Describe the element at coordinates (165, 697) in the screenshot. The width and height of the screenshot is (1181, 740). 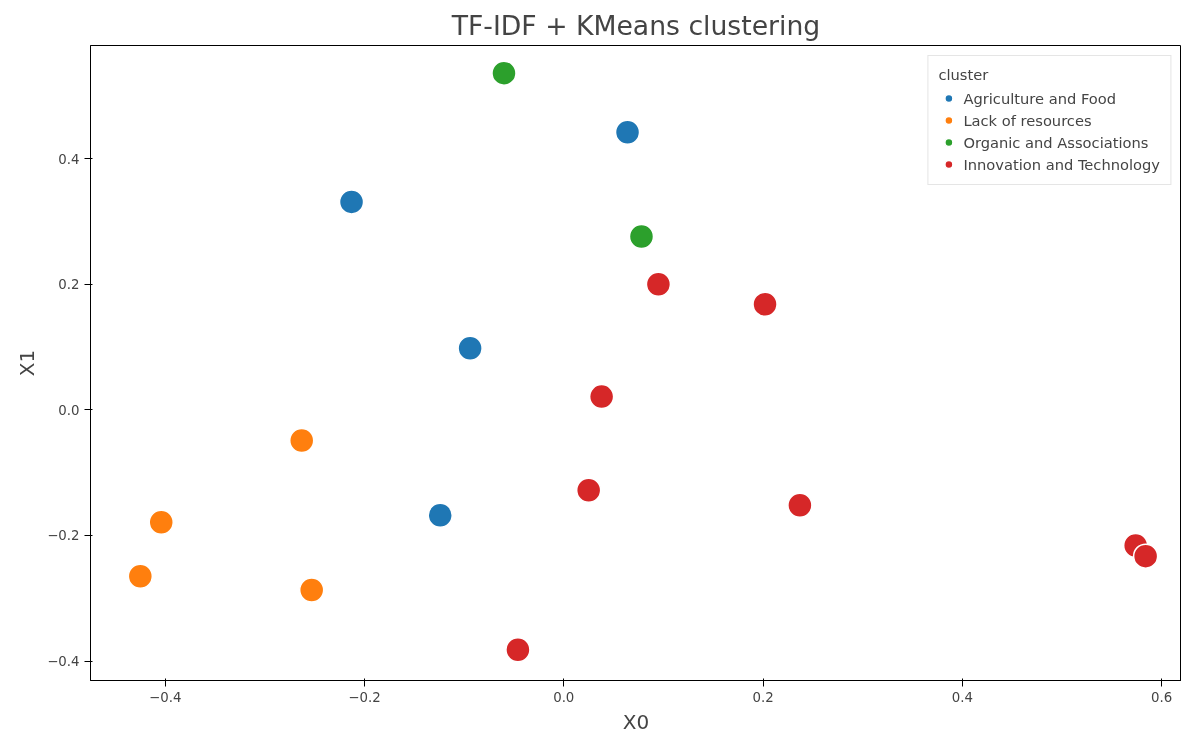
I see `x-tick-label: −0.4` at that location.